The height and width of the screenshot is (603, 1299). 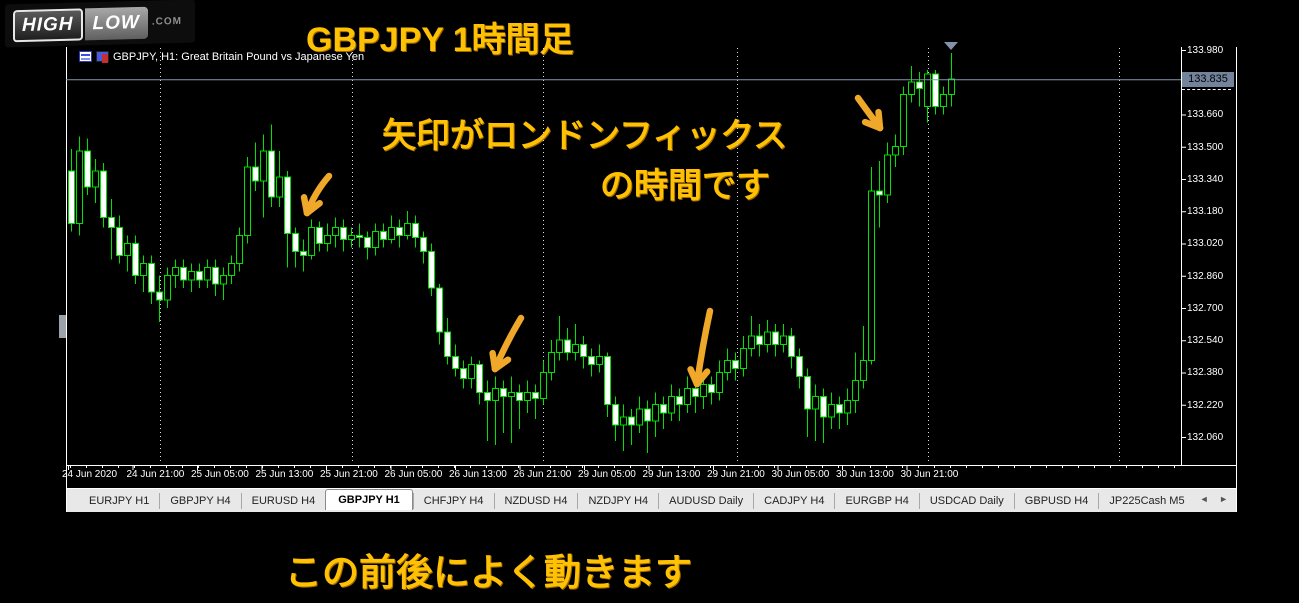 I want to click on time-axis-line, so click(x=651, y=465).